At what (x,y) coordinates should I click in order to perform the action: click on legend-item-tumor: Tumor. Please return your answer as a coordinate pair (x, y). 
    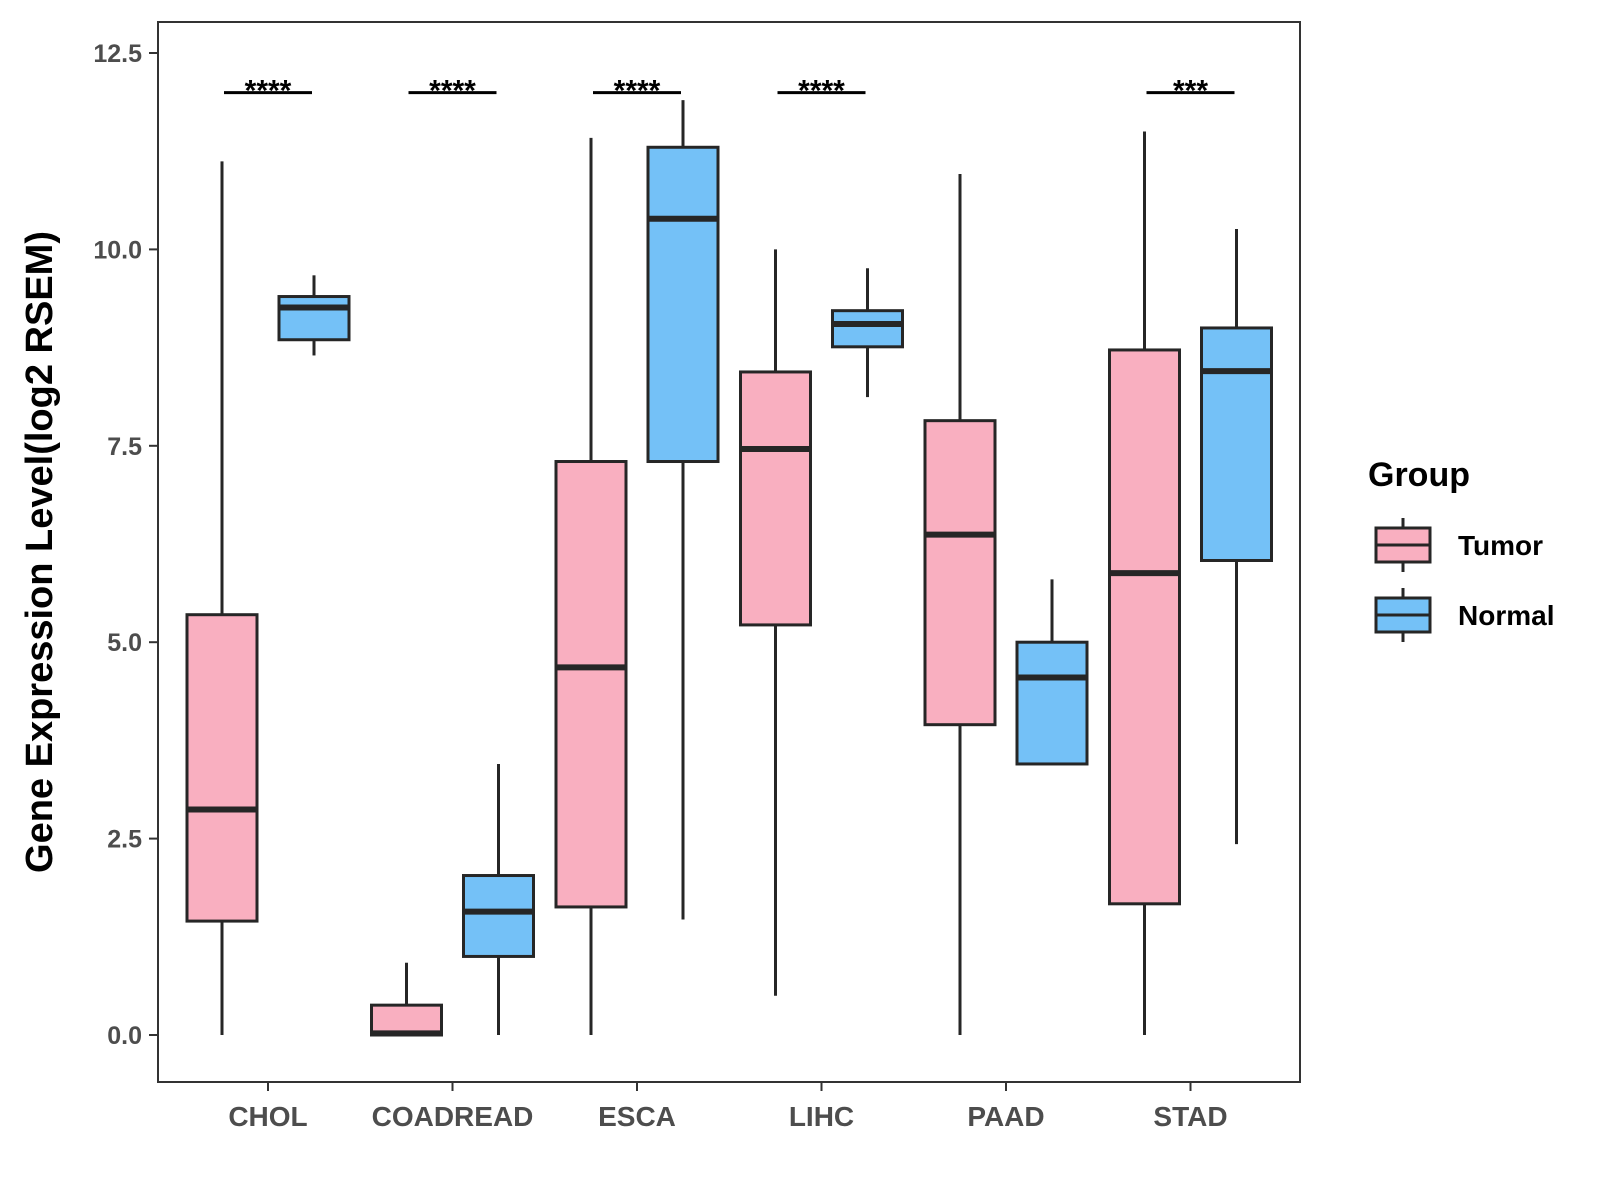
    Looking at the image, I should click on (1458, 545).